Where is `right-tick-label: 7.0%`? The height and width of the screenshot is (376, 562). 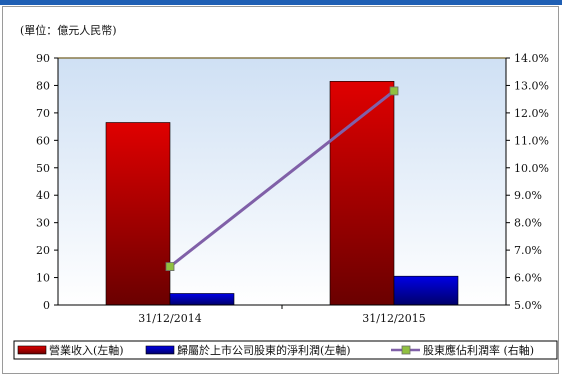 right-tick-label: 7.0% is located at coordinates (528, 250).